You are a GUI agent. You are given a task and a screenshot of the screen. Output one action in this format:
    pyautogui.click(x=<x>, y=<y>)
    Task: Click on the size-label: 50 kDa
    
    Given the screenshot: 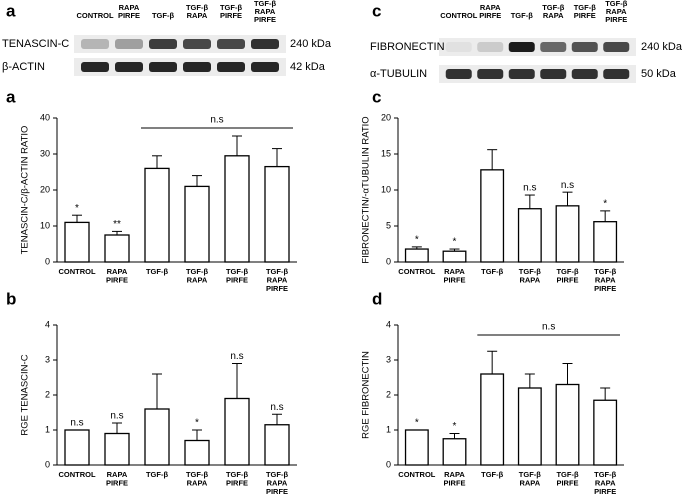 What is the action you would take?
    pyautogui.click(x=659, y=74)
    